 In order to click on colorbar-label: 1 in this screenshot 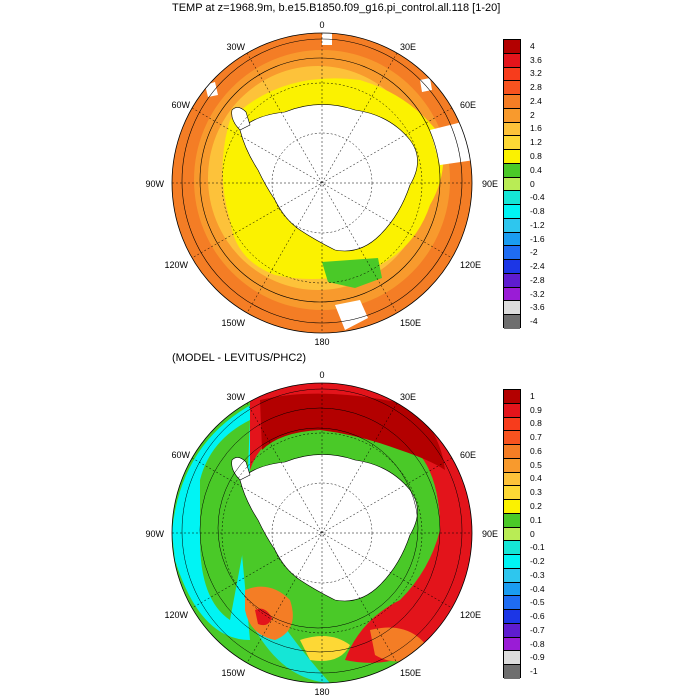, I will do `click(532, 395)`.